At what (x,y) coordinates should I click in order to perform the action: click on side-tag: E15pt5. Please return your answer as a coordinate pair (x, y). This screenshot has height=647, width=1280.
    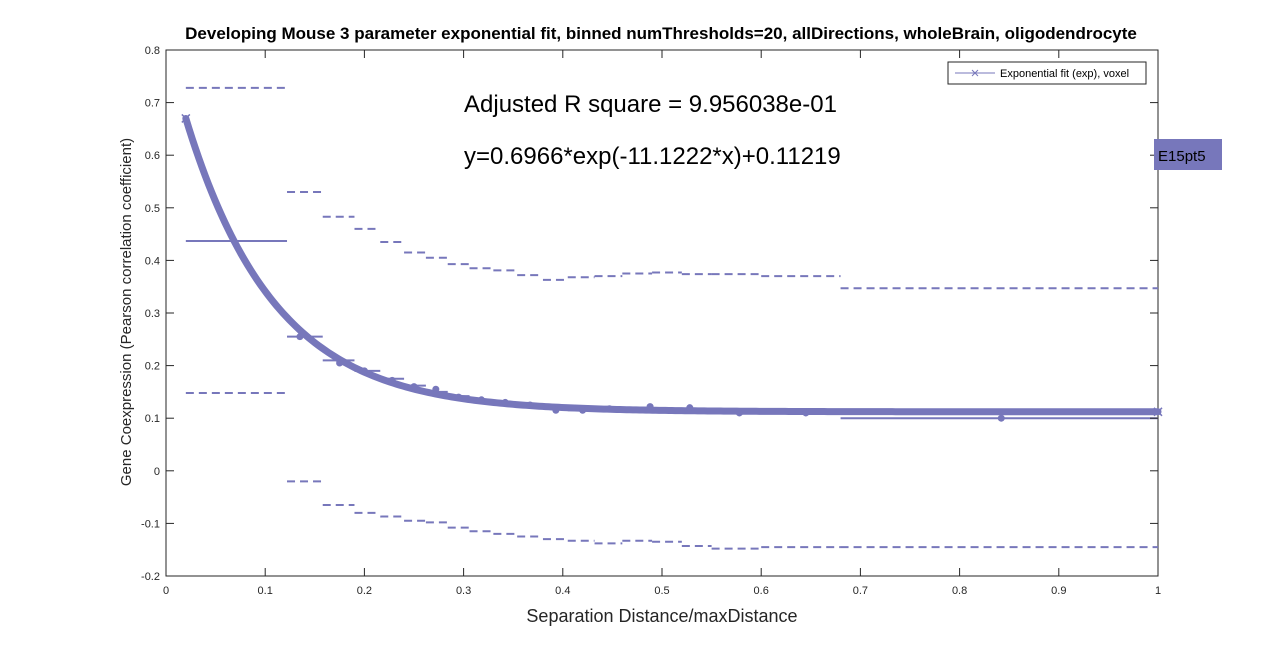
    Looking at the image, I should click on (1188, 154).